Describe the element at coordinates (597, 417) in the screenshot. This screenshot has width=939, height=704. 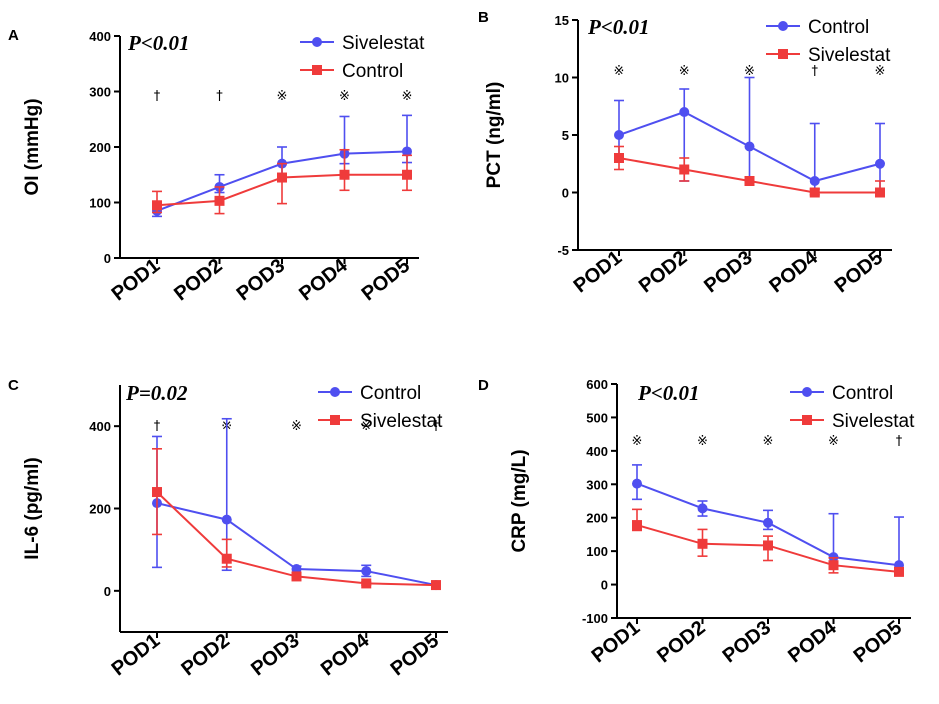
I see `y-tick-label: 500` at that location.